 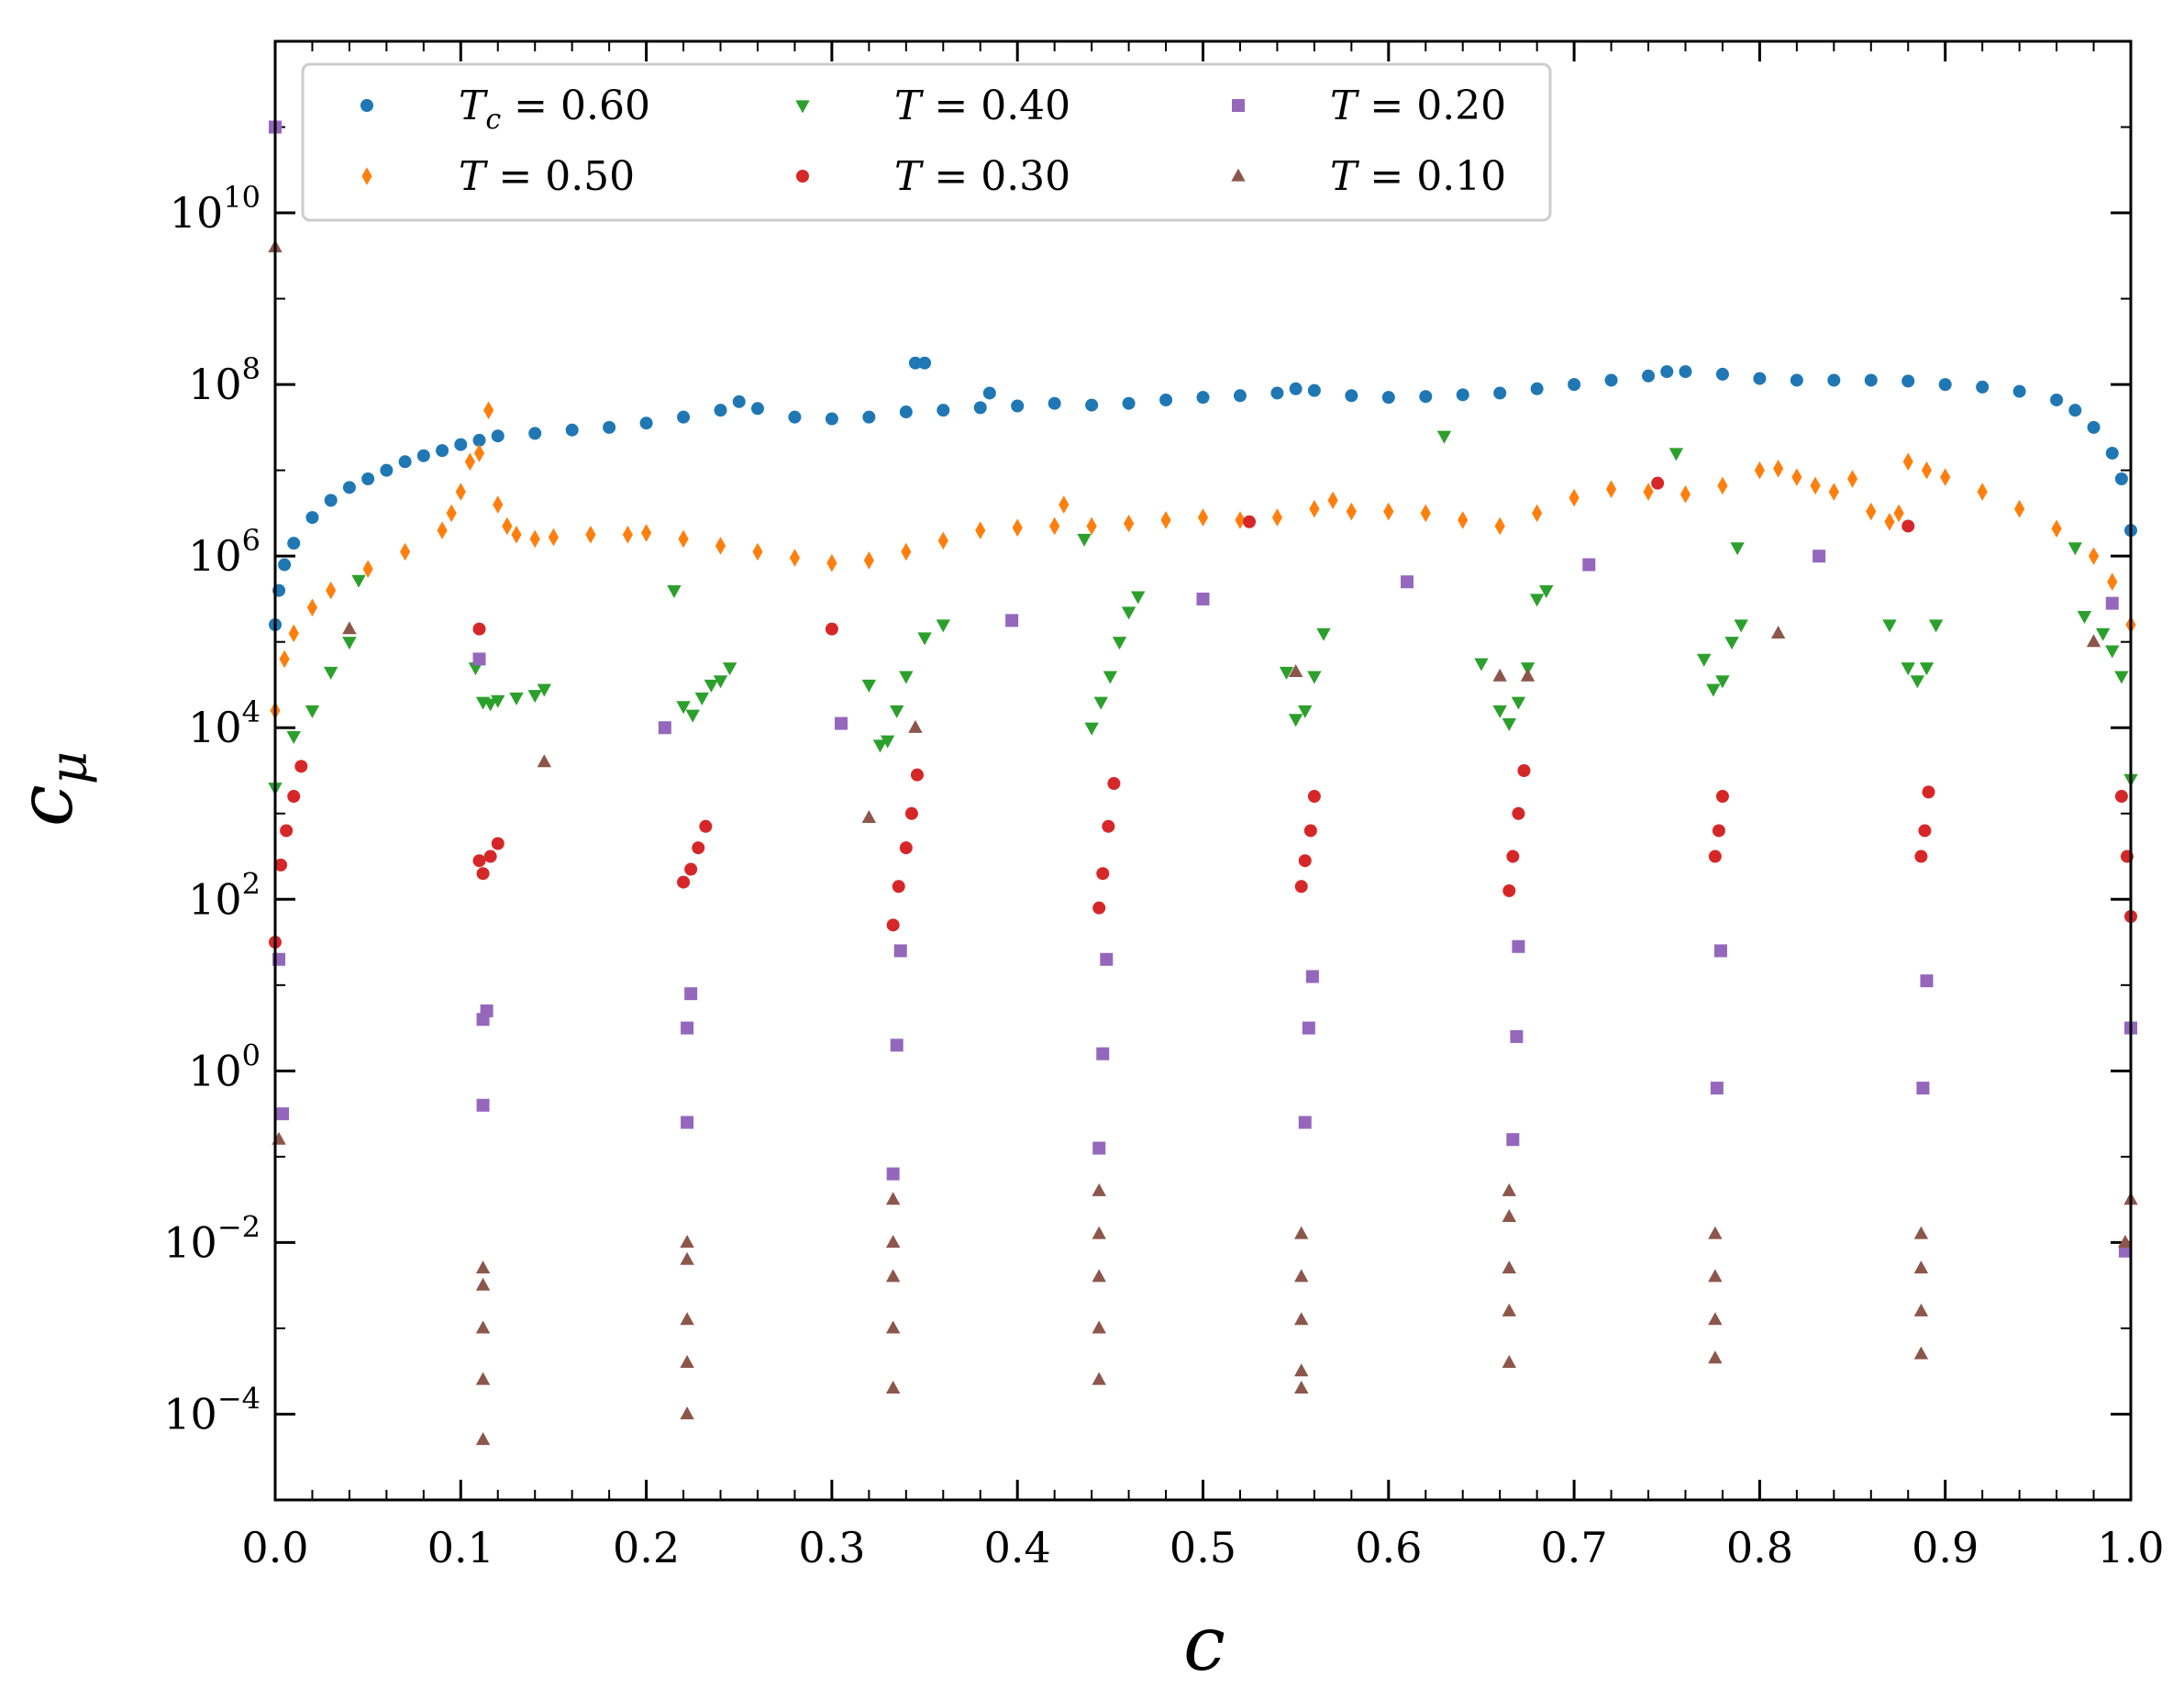 I want to click on x-tick-label: 0.2, so click(x=646, y=1547).